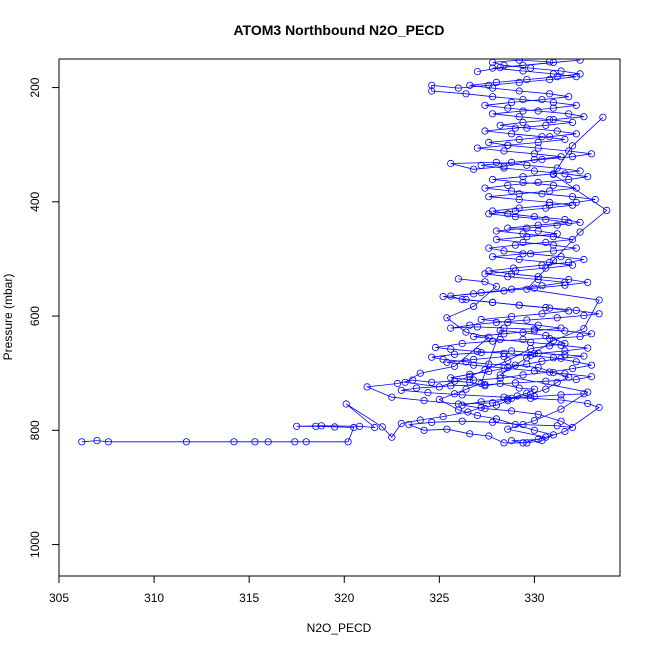  I want to click on x-tick-label: 305, so click(59, 598).